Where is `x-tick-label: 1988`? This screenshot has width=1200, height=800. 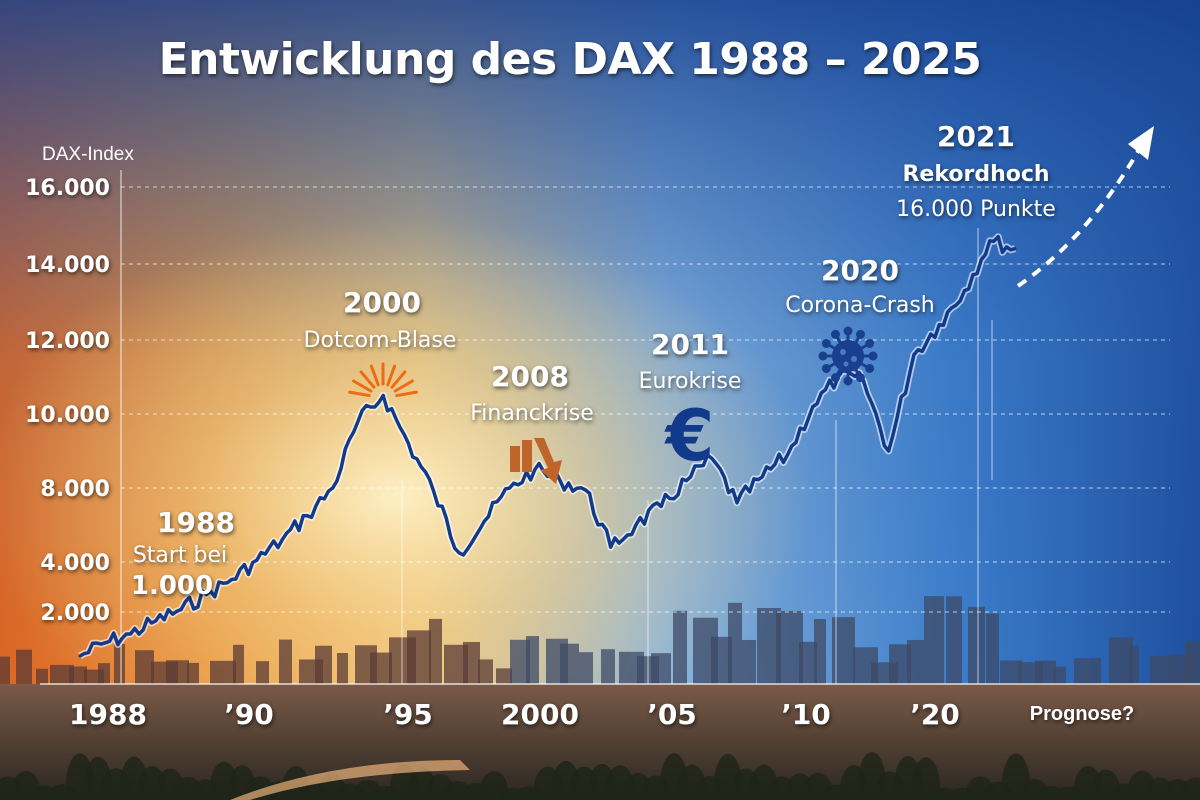 x-tick-label: 1988 is located at coordinates (108, 714).